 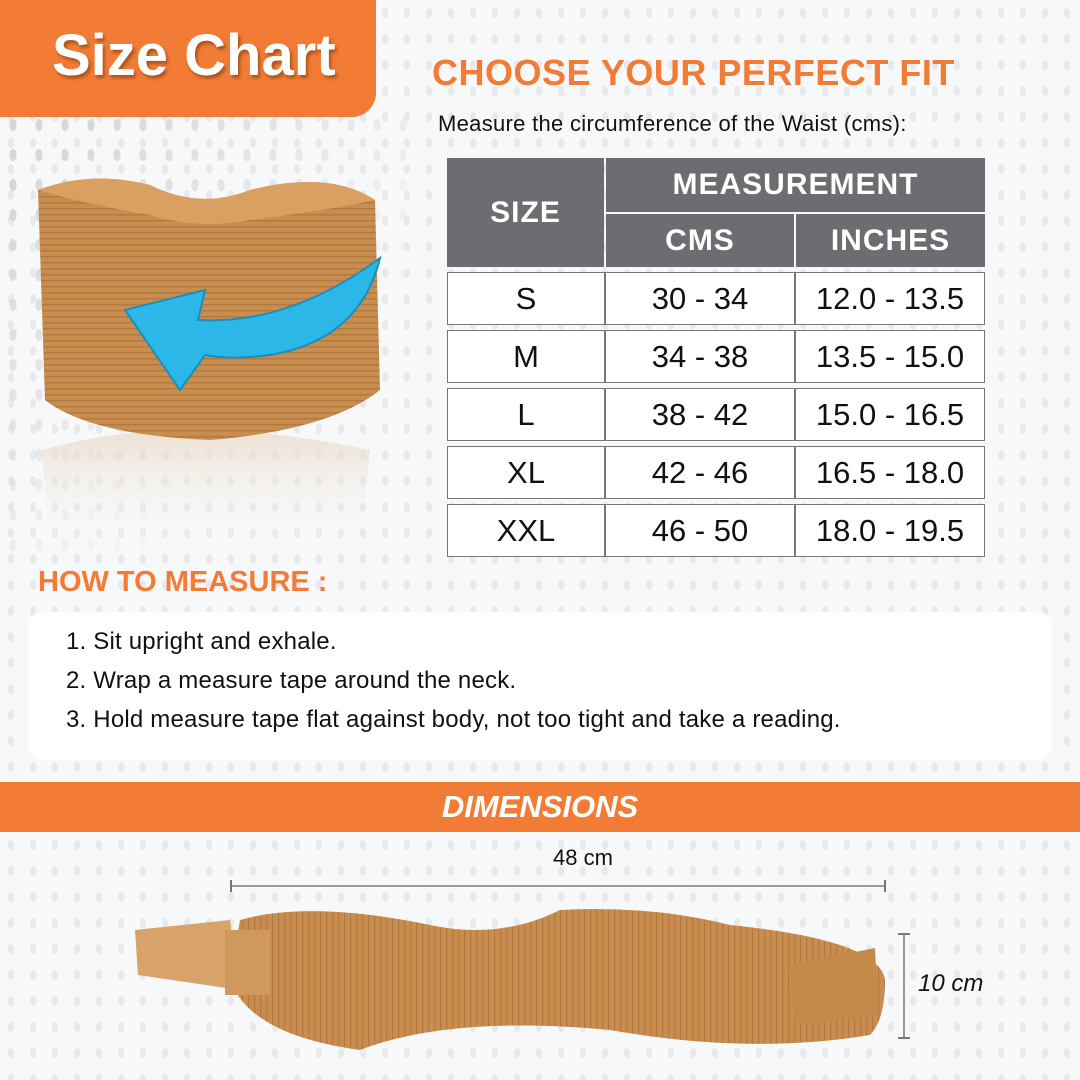 What do you see at coordinates (795, 185) in the screenshot?
I see `measurement-header: MEASUREMENT` at bounding box center [795, 185].